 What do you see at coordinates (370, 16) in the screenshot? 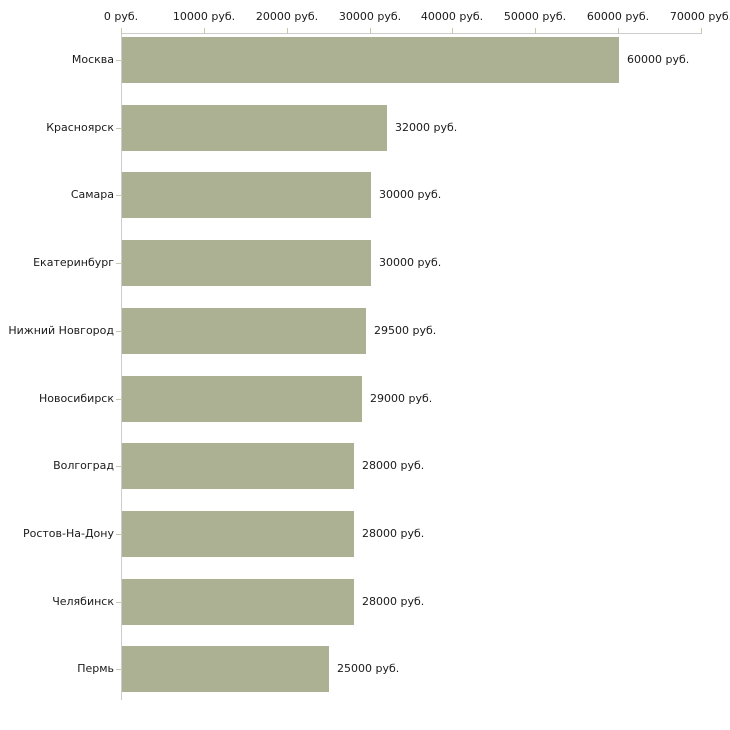
I see `x-tick-label: 30000 руб.` at bounding box center [370, 16].